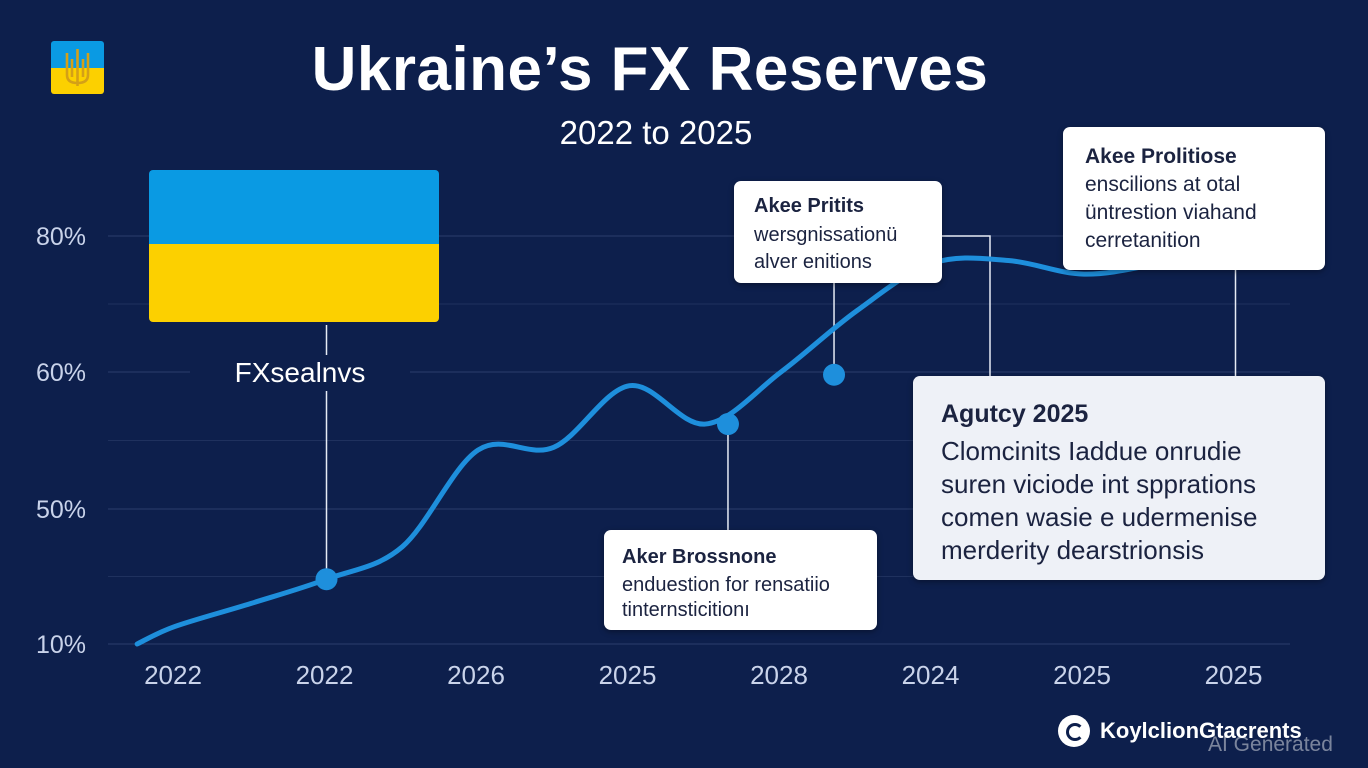  What do you see at coordinates (656, 132) in the screenshot?
I see `chart-subtitle: 2022 to 2025` at bounding box center [656, 132].